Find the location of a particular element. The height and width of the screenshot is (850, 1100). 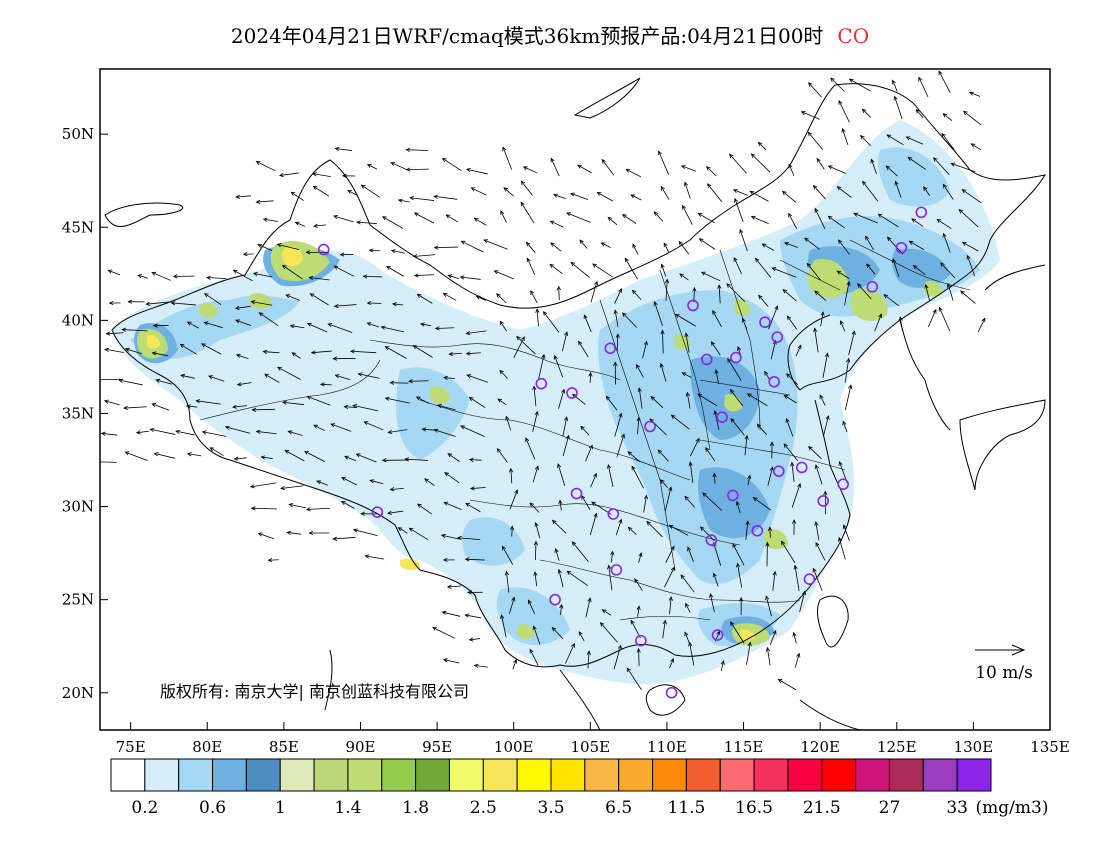

site-marker is located at coordinates (722, 417).